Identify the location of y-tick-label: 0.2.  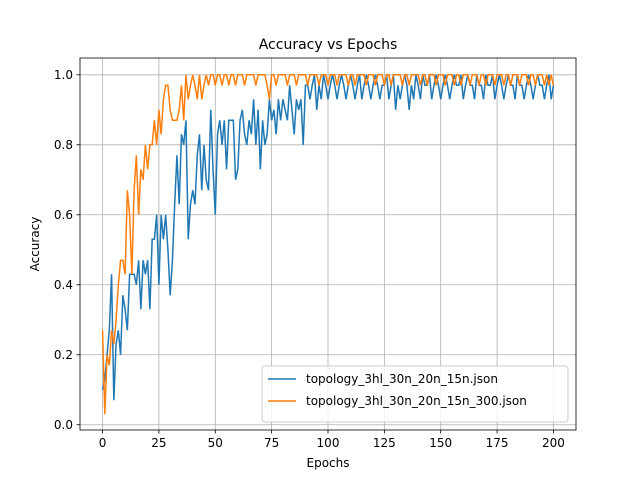
(63, 355).